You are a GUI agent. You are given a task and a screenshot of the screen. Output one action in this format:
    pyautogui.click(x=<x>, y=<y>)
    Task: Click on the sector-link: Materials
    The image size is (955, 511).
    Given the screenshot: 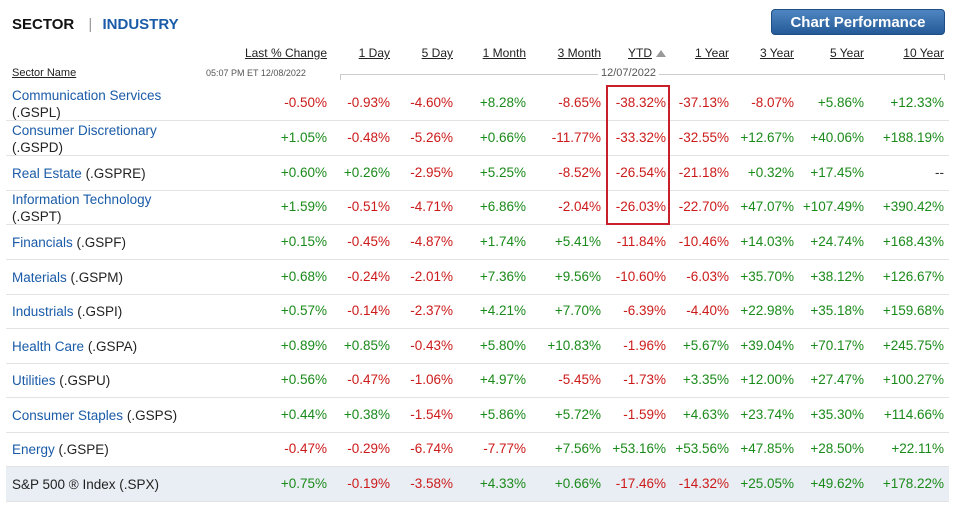 What is the action you would take?
    pyautogui.click(x=39, y=277)
    